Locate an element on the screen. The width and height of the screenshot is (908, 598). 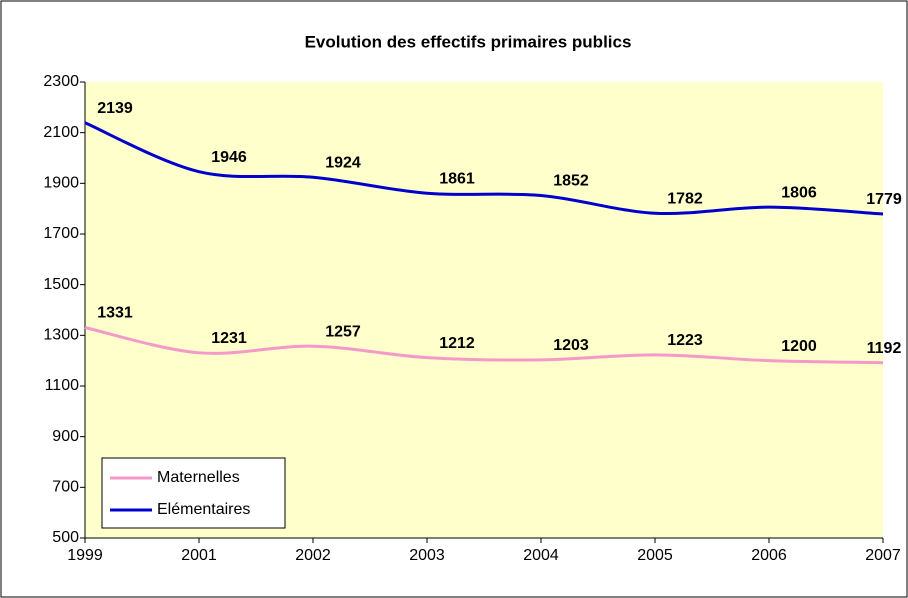
data-label: 2139 is located at coordinates (115, 108).